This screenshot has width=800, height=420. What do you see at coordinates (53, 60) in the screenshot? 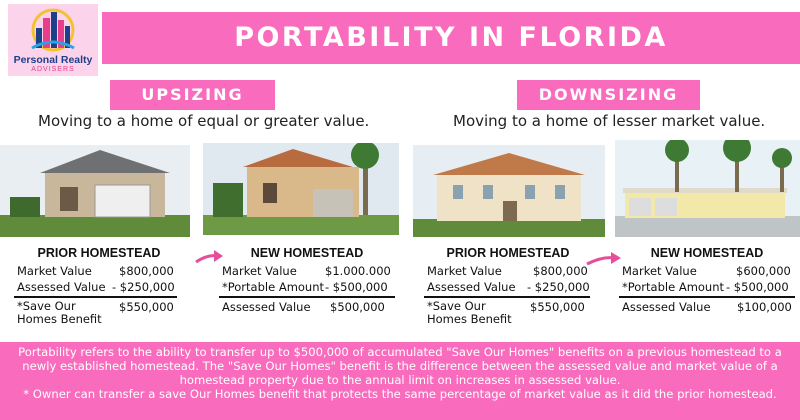
I see `brand-name: Personal Realty` at bounding box center [53, 60].